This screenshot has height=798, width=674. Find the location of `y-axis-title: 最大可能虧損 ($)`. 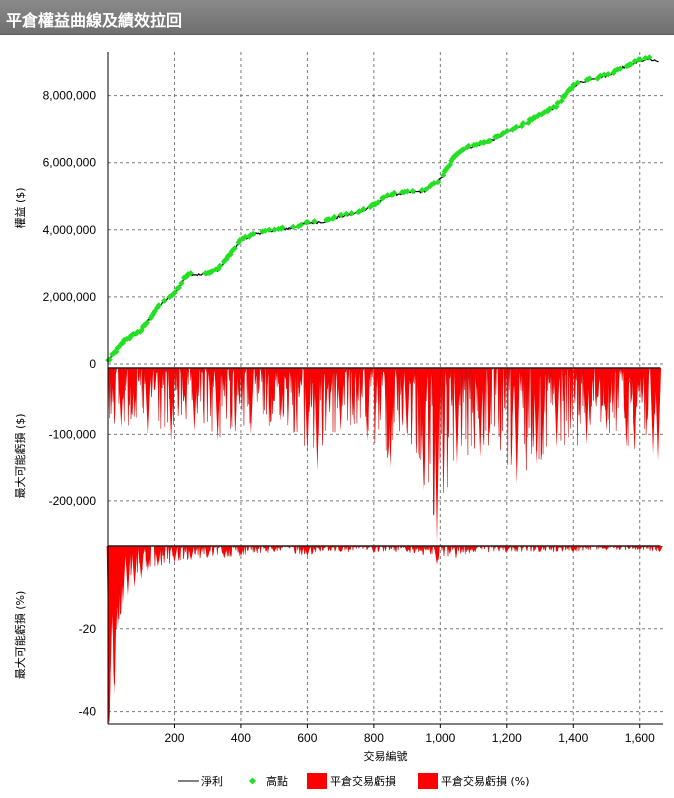

y-axis-title: 最大可能虧損 ($) is located at coordinates (20, 455).